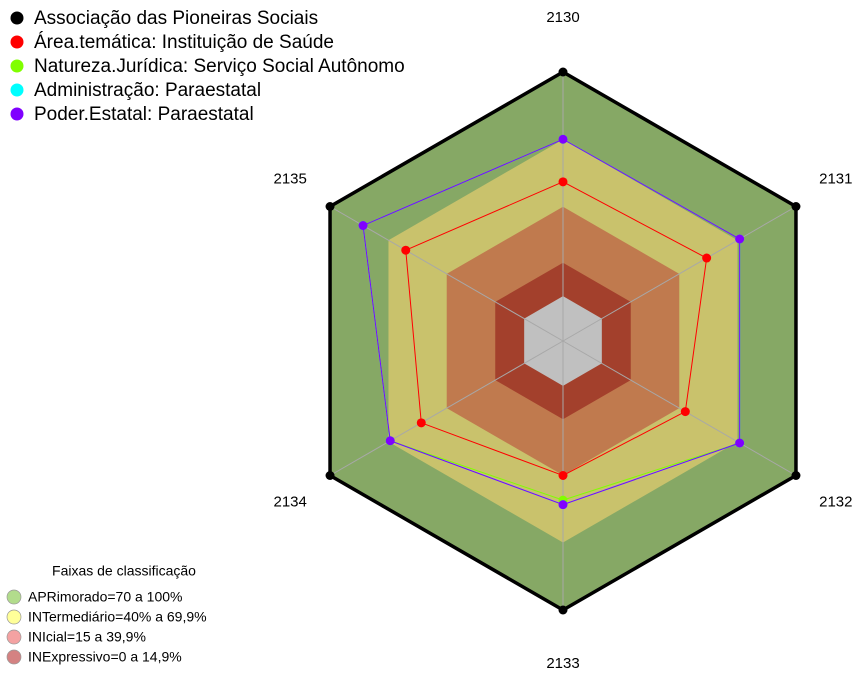 This screenshot has height=680, width=863. What do you see at coordinates (562, 17) in the screenshot?
I see `category-label: 2130` at bounding box center [562, 17].